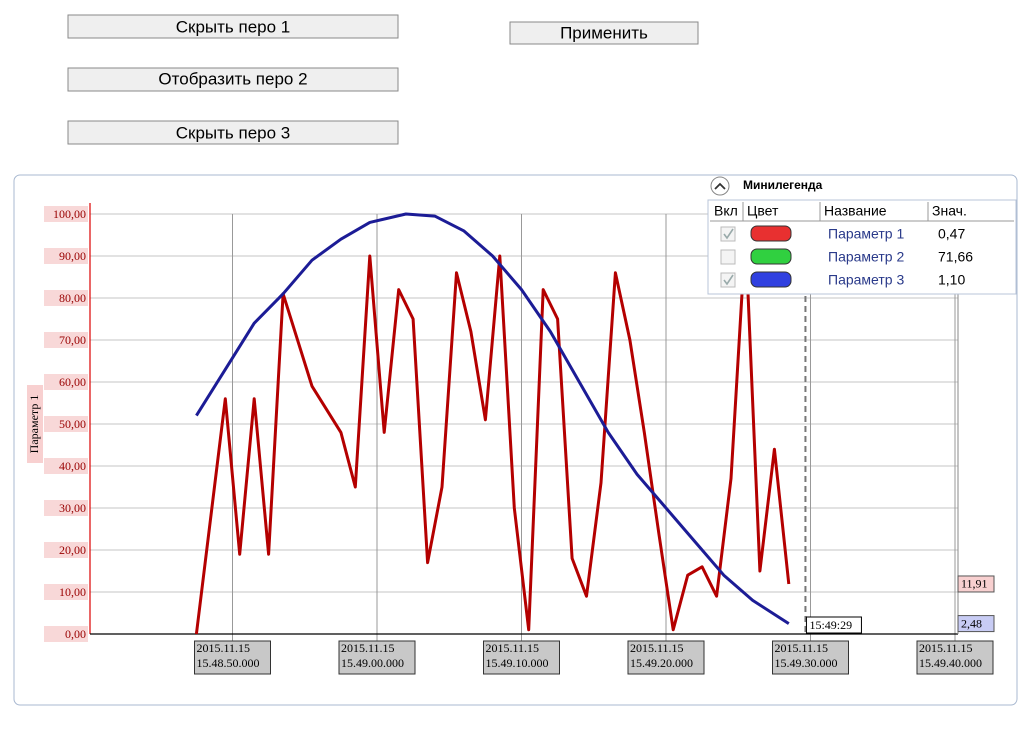 Image resolution: width=1023 pixels, height=740 pixels. I want to click on end-value-label: 2,48, so click(971, 623).